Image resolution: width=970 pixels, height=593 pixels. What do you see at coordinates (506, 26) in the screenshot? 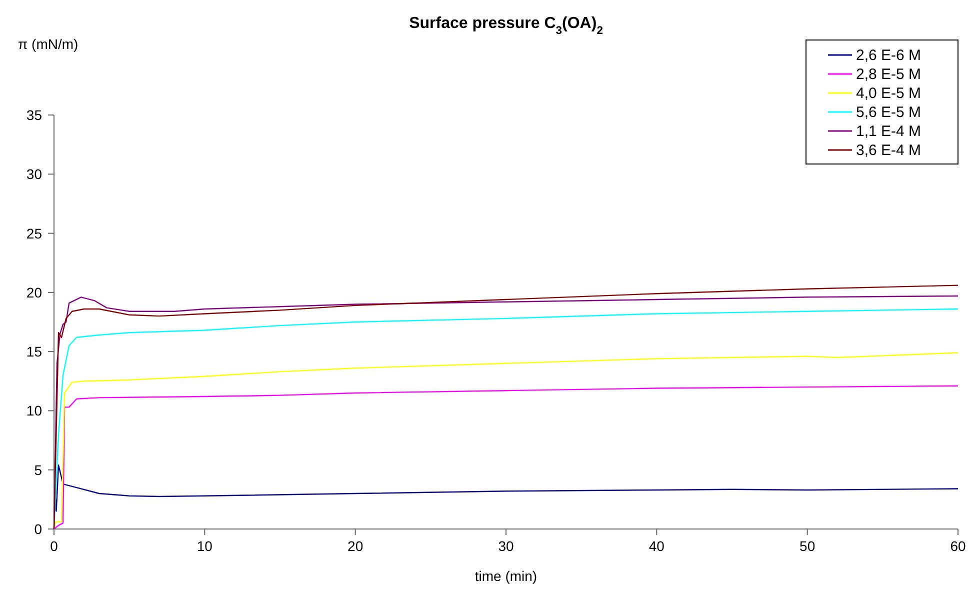
I see `chart-title: Surface pressure C$_{3}$(OA)$_{2}$` at bounding box center [506, 26].